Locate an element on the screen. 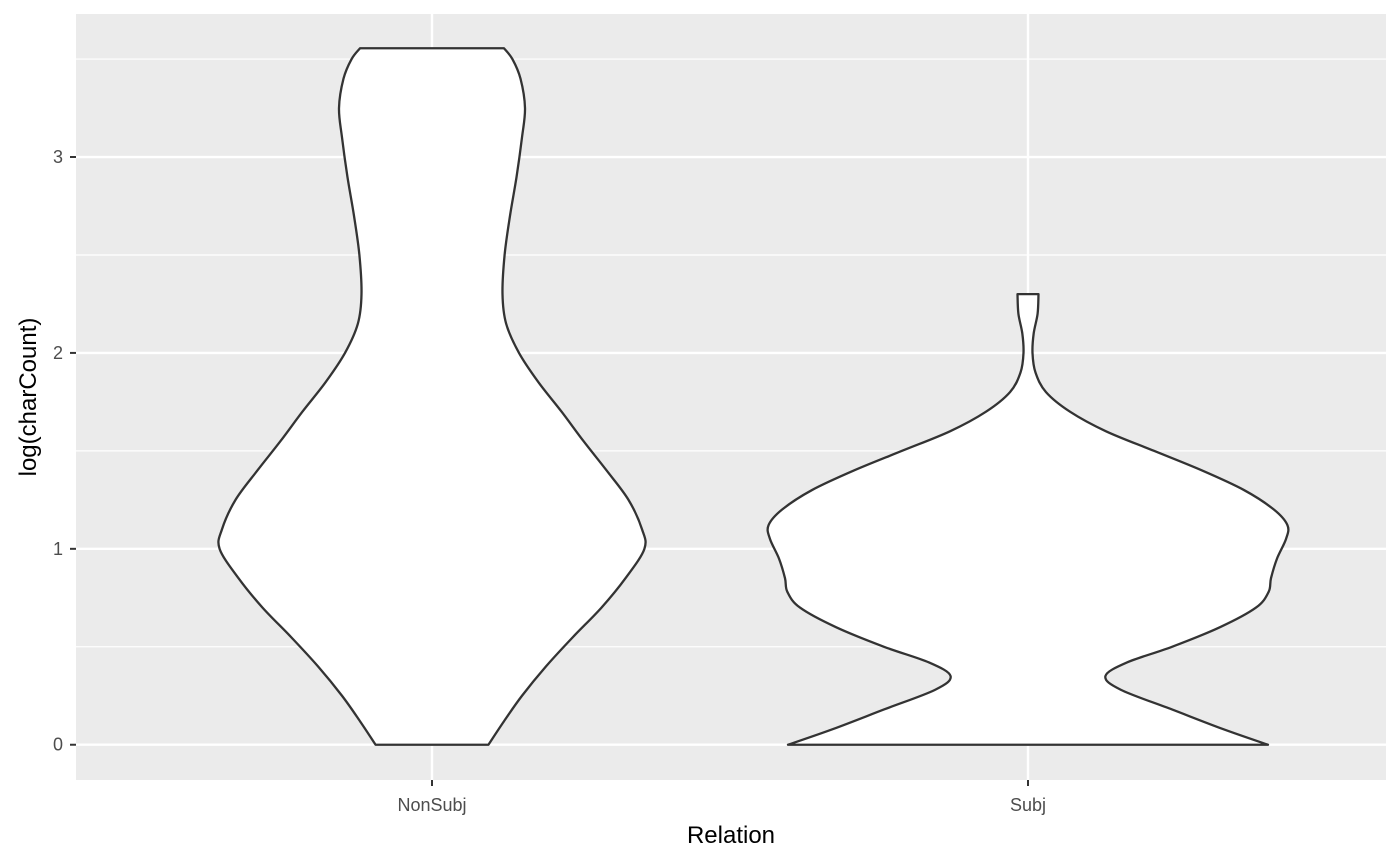  y-axis-title: log(charCount) is located at coordinates (28, 397).